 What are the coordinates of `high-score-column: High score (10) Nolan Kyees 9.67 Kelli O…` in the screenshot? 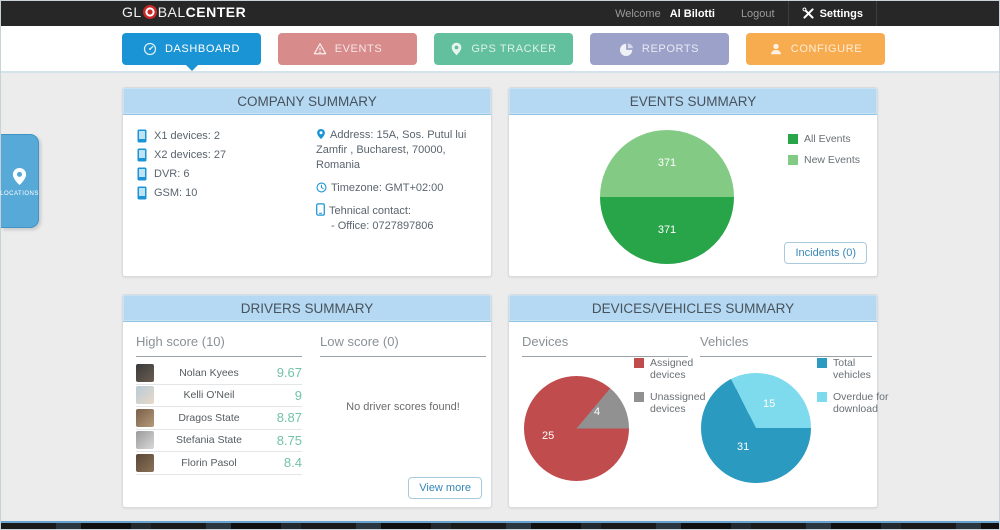 It's located at (219, 404).